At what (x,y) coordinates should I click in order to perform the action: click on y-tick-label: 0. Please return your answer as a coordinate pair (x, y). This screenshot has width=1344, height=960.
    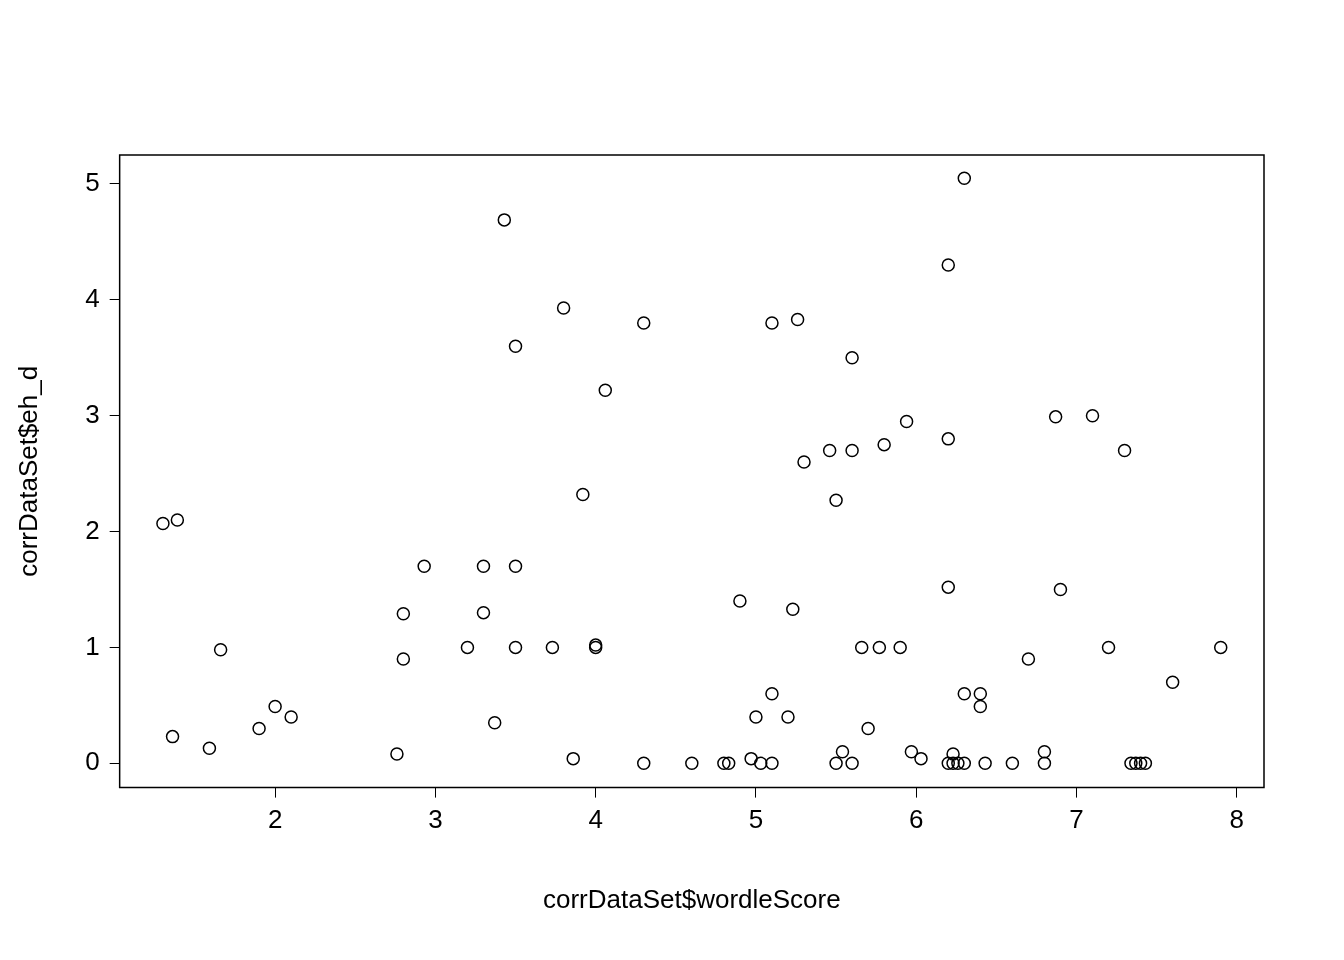
    Looking at the image, I should click on (92, 761).